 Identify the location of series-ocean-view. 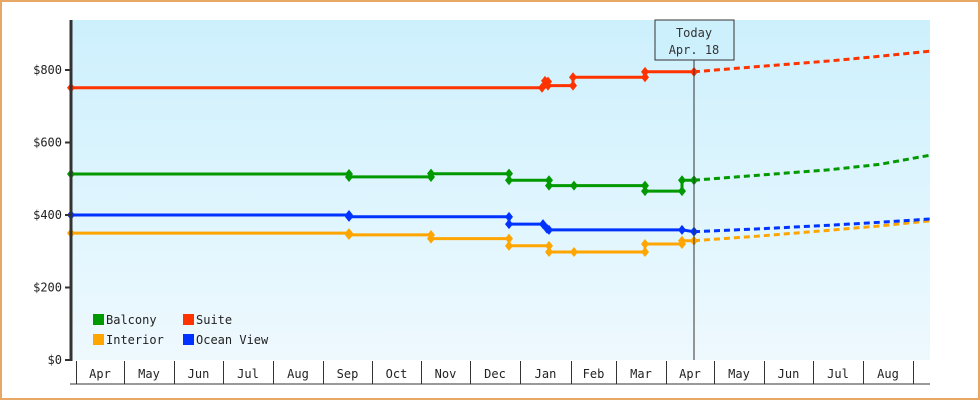
(499, 223).